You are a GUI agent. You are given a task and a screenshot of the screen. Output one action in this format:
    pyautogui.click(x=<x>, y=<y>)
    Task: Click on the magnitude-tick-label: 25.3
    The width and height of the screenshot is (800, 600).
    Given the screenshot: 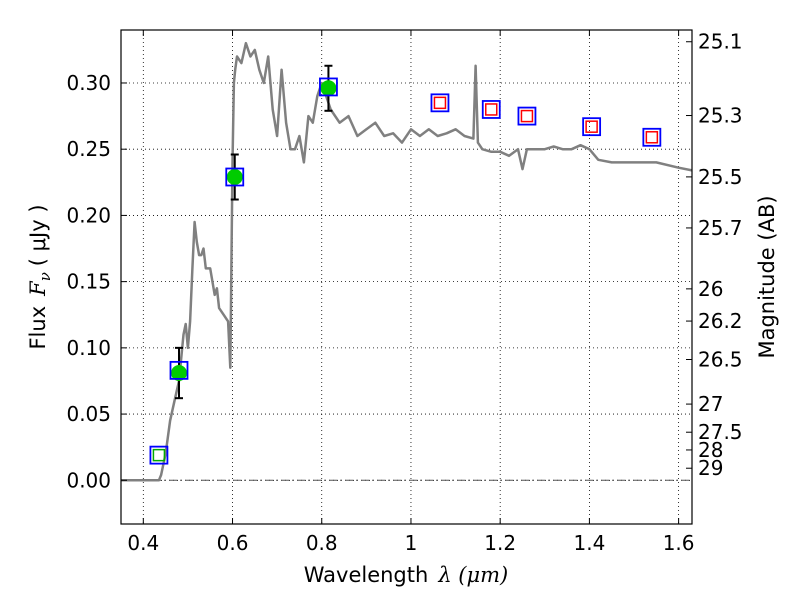 What is the action you would take?
    pyautogui.click(x=720, y=116)
    